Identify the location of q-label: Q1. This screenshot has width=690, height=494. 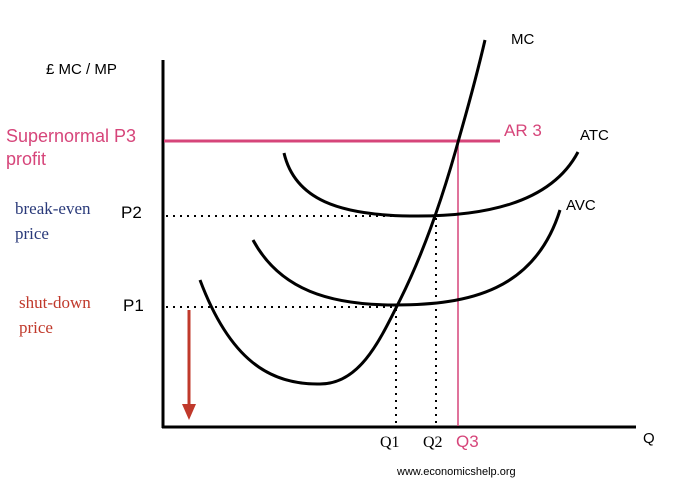
(390, 442).